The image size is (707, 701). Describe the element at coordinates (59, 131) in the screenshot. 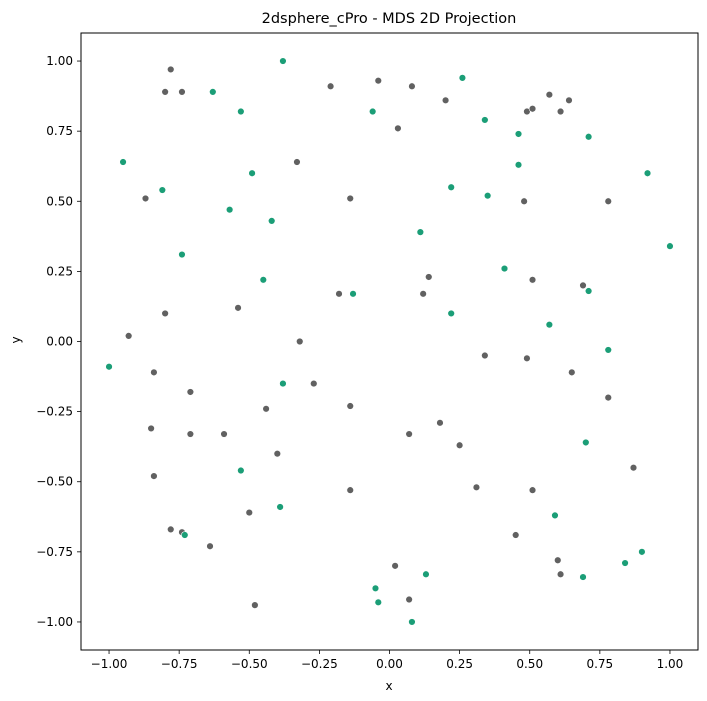

I see `y-tick-label: 0.75` at that location.